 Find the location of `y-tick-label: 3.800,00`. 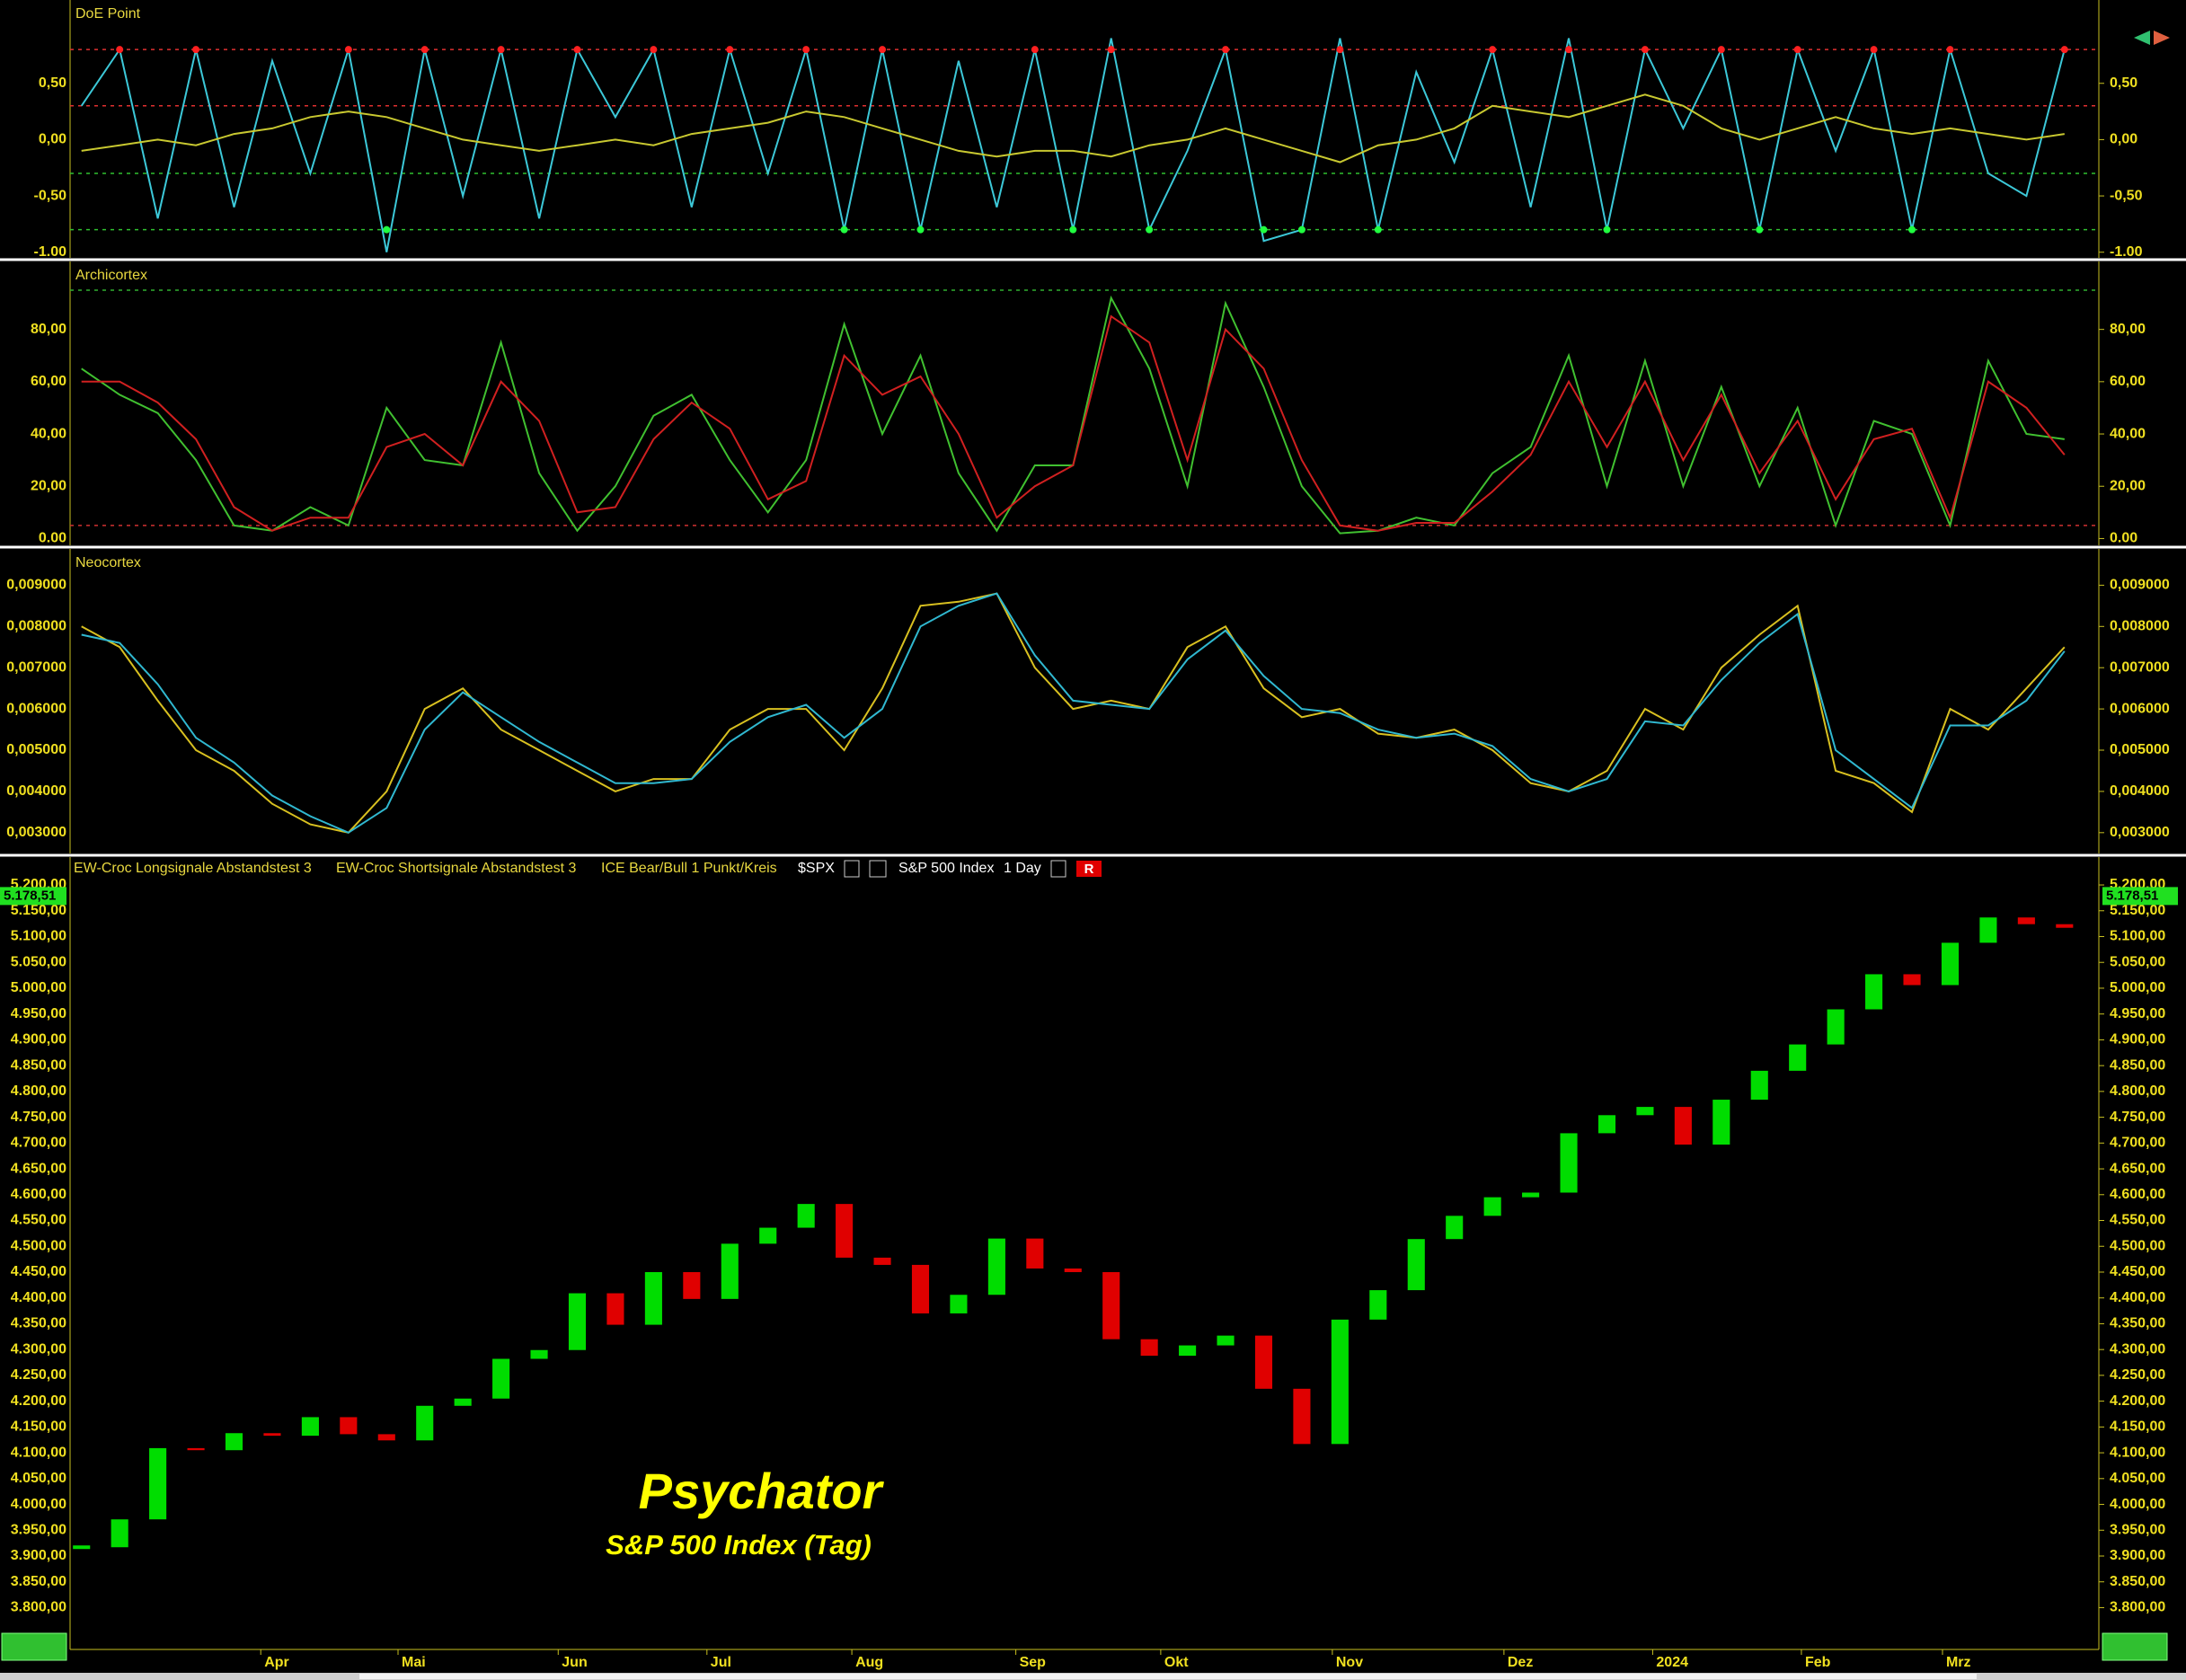

y-tick-label: 3.800,00 is located at coordinates (2137, 1608).